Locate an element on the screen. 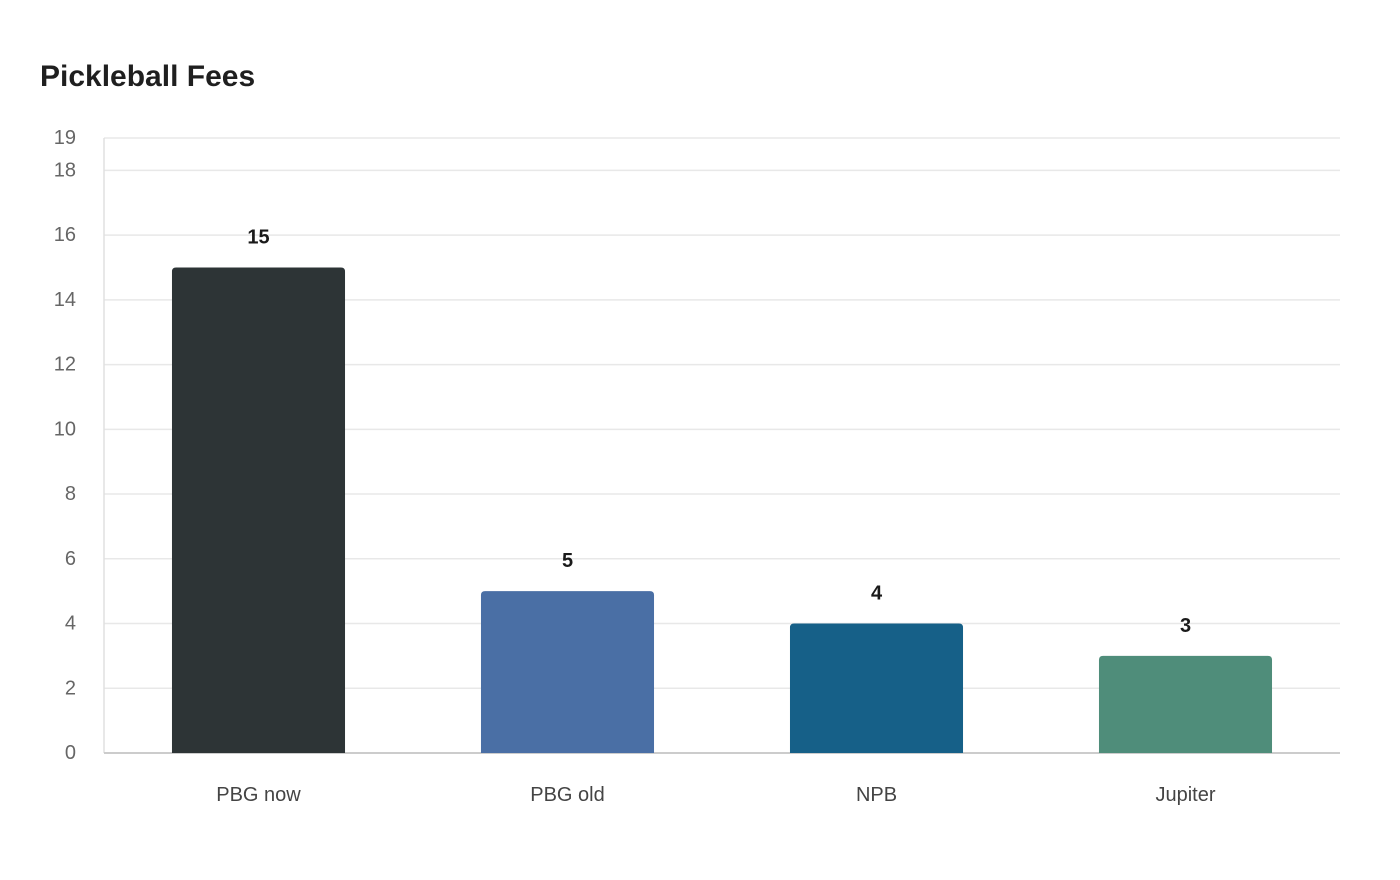  y-tick-label: 16 is located at coordinates (65, 235).